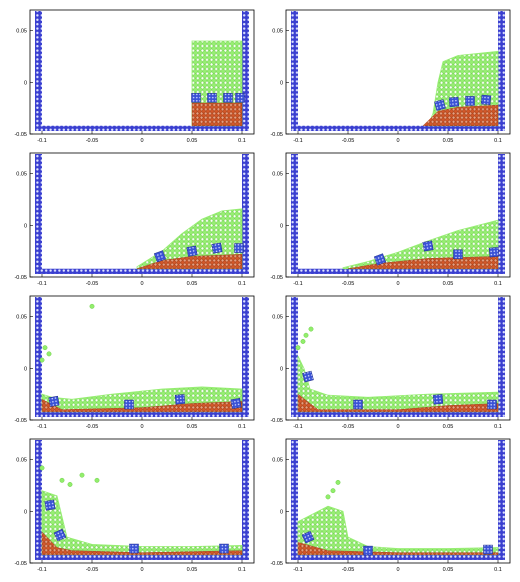 This screenshot has height=582, width=520. Describe the element at coordinates (390, 219) in the screenshot. I see `panel-4: -0.1 -0.05 0 0.05 0.1 0.05 0 -0.05` at that location.